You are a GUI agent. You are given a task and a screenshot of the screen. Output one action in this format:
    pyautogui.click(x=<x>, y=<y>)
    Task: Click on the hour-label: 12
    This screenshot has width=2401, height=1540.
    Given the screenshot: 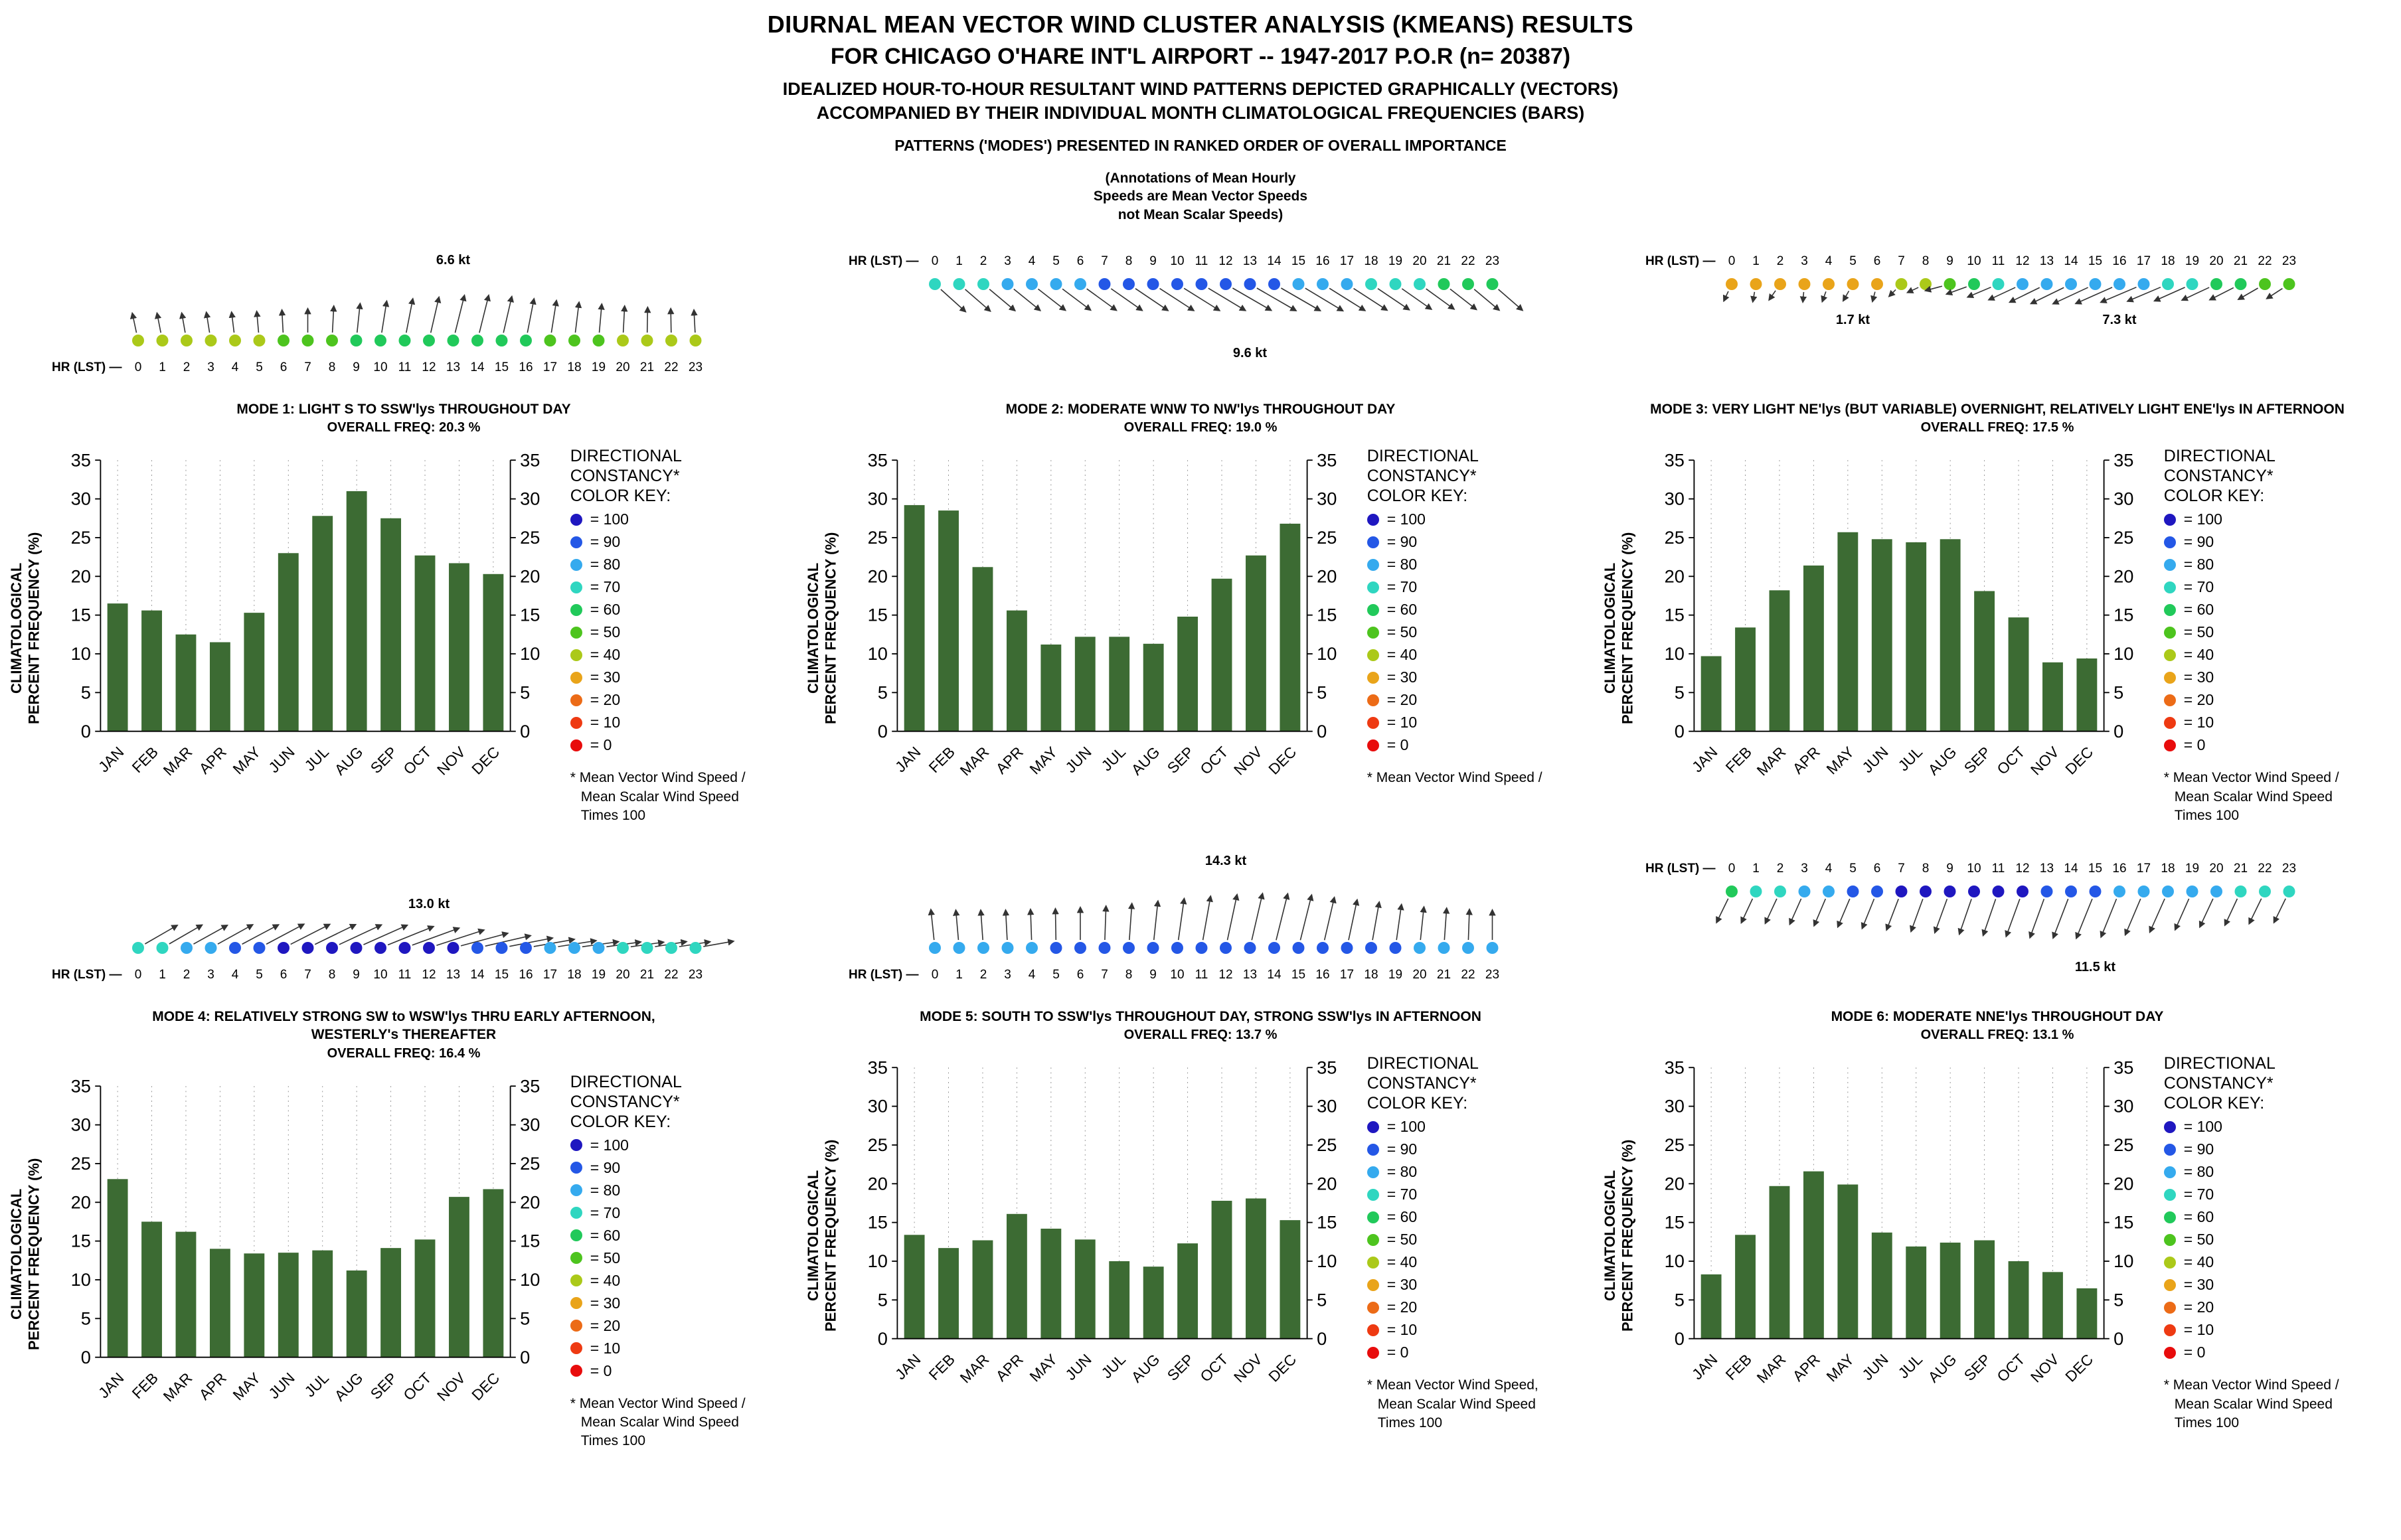 What is the action you would take?
    pyautogui.click(x=429, y=367)
    